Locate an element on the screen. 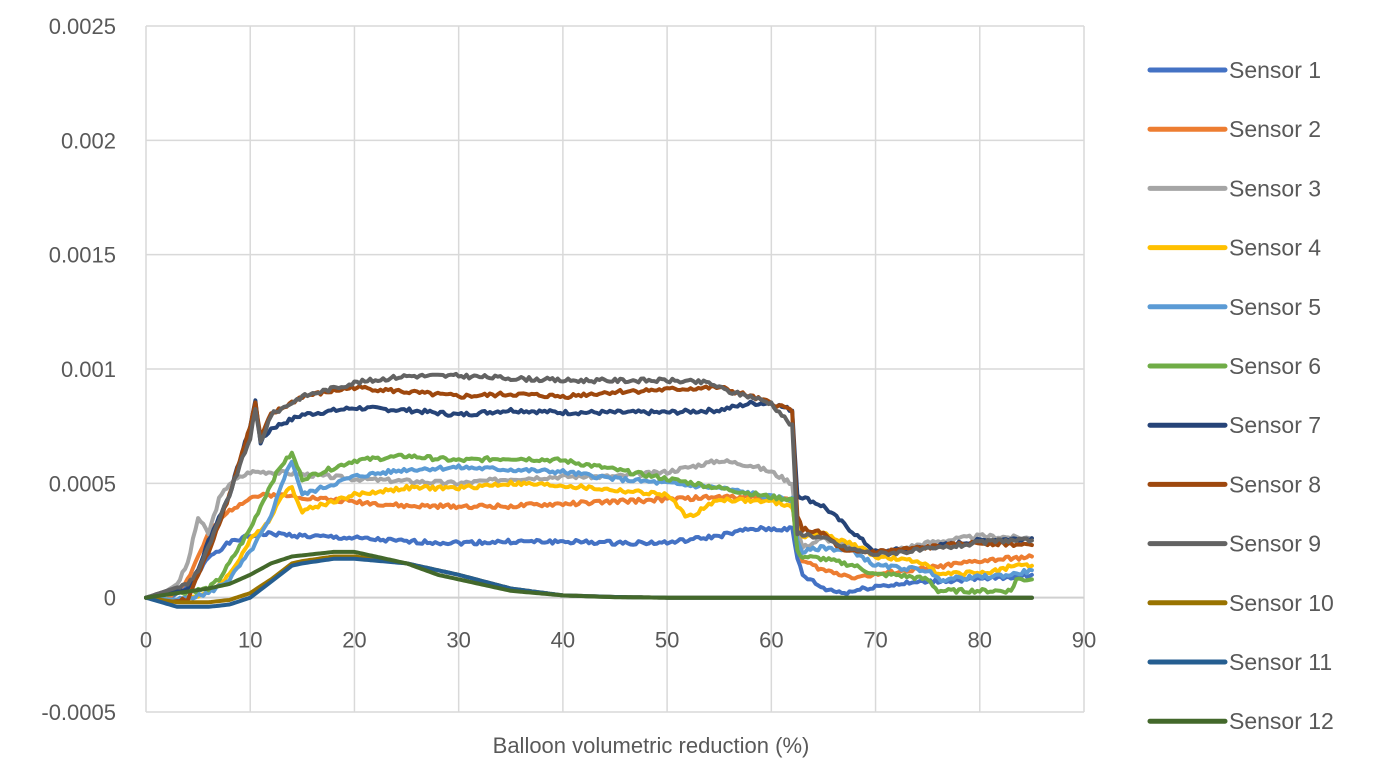  legend-item: Sensor 9 is located at coordinates (1234, 544).